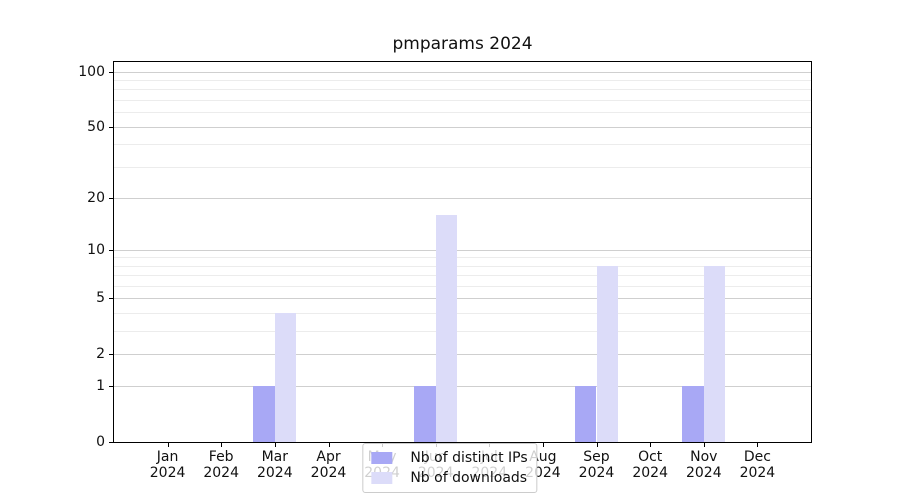 The image size is (900, 500). What do you see at coordinates (382, 478) in the screenshot?
I see `legend-swatch-nb-of-downloads` at bounding box center [382, 478].